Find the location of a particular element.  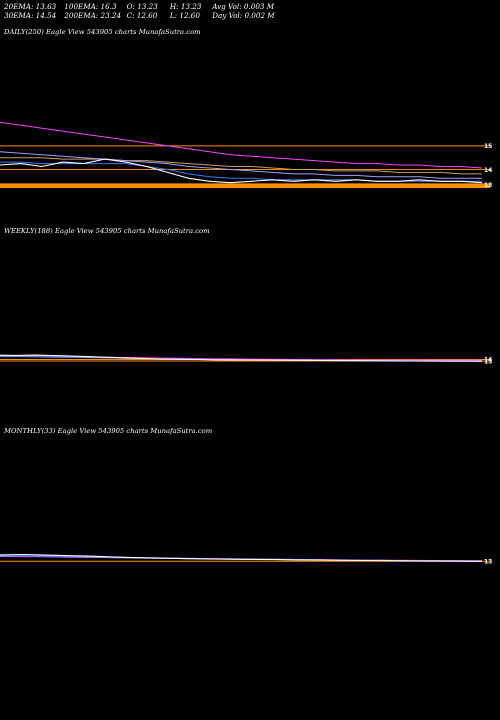

daily-series-ema-mid is located at coordinates (241, 165).